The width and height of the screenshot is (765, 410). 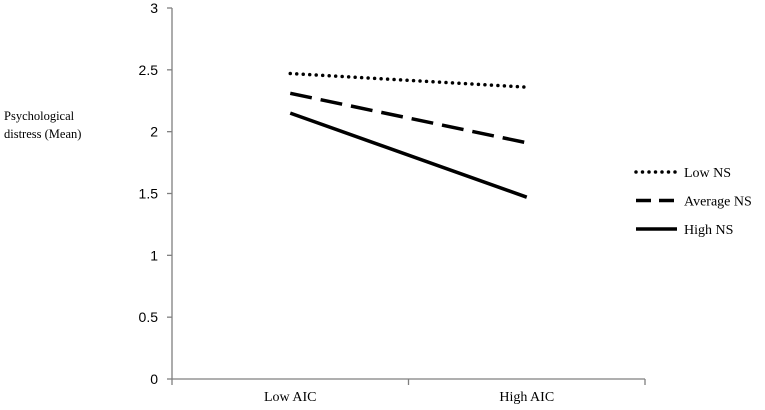 What do you see at coordinates (408, 80) in the screenshot?
I see `series-line-low-ns` at bounding box center [408, 80].